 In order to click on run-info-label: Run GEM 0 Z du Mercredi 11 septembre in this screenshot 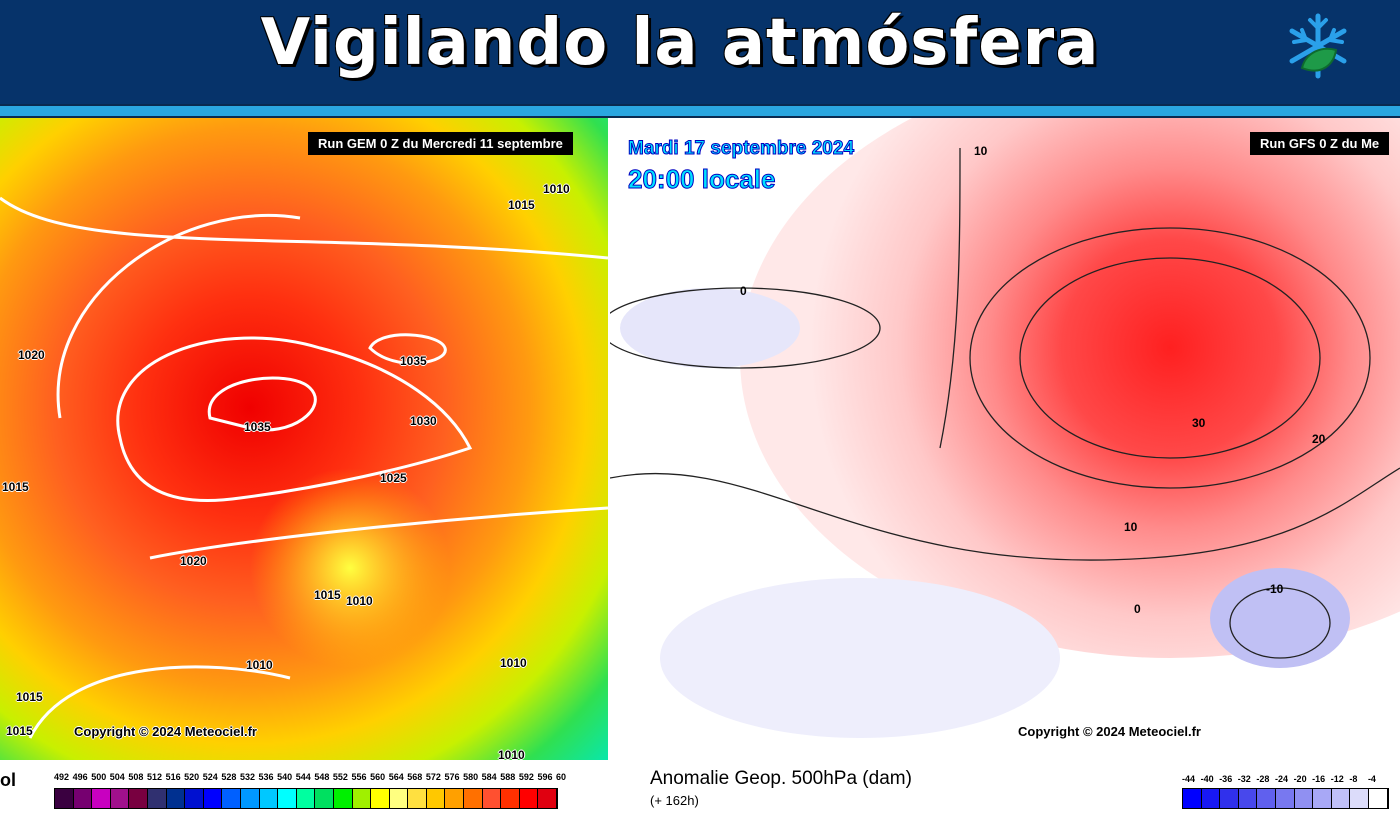, I will do `click(440, 143)`.